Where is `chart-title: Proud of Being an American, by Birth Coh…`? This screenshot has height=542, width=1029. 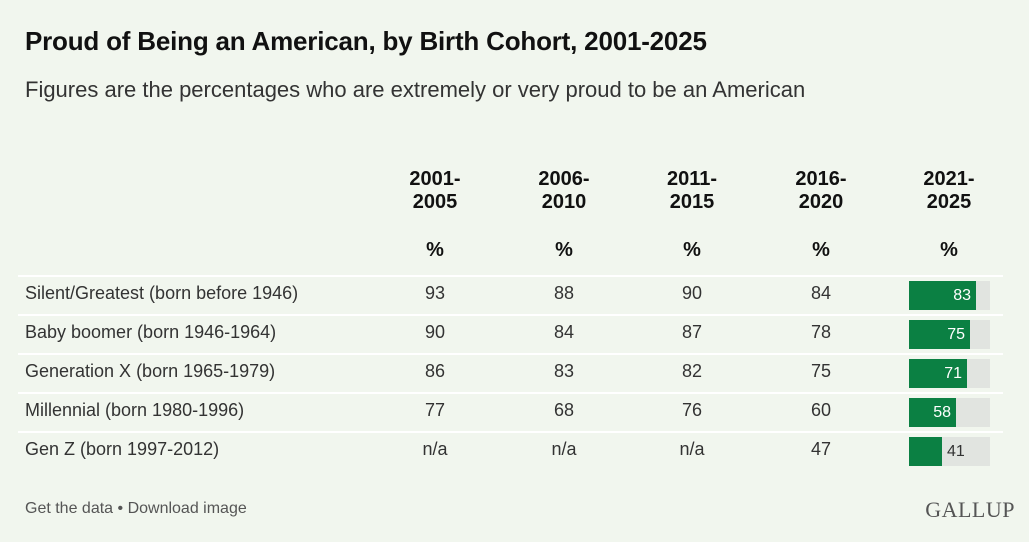
chart-title: Proud of Being an American, by Birth Coh… is located at coordinates (366, 41).